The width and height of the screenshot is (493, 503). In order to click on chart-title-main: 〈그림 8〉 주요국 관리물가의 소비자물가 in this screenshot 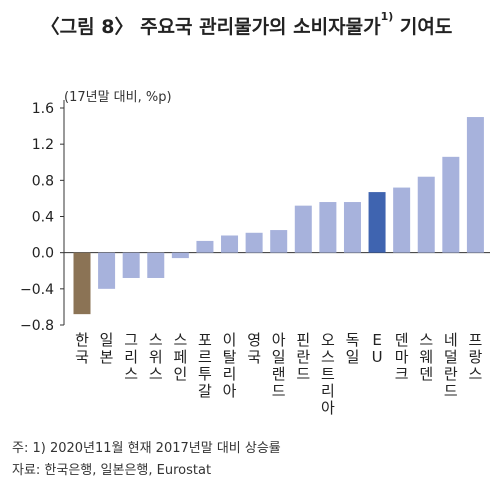, I will do `click(210, 27)`.